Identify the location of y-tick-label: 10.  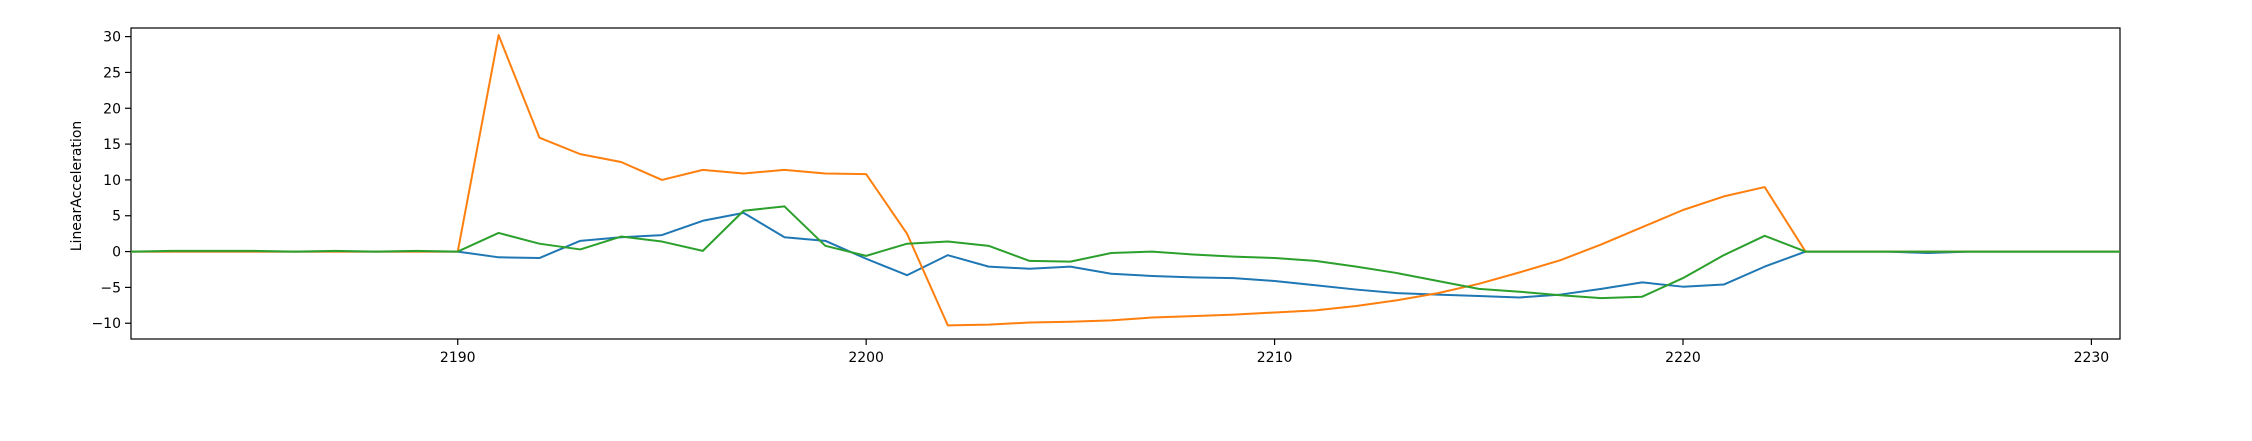
(112, 181).